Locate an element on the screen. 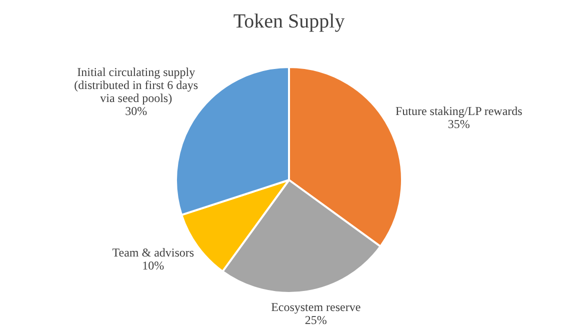 The height and width of the screenshot is (336, 576). data-label: 10% is located at coordinates (153, 265).